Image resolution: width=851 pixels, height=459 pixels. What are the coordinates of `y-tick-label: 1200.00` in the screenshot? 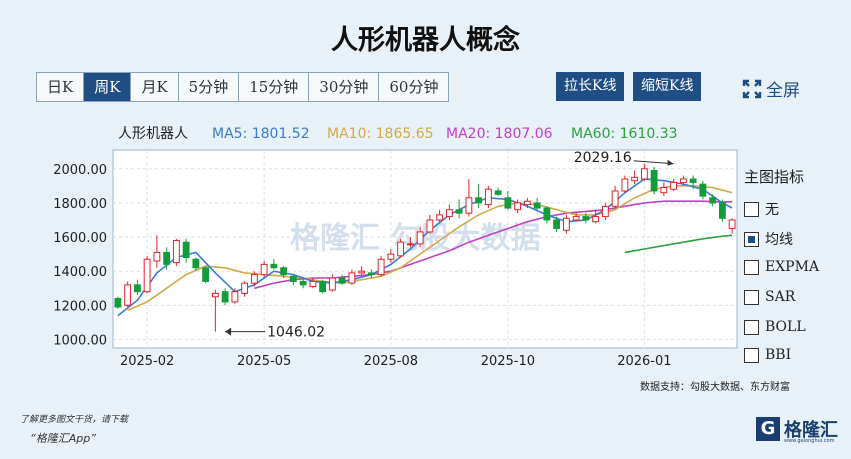 It's located at (80, 306).